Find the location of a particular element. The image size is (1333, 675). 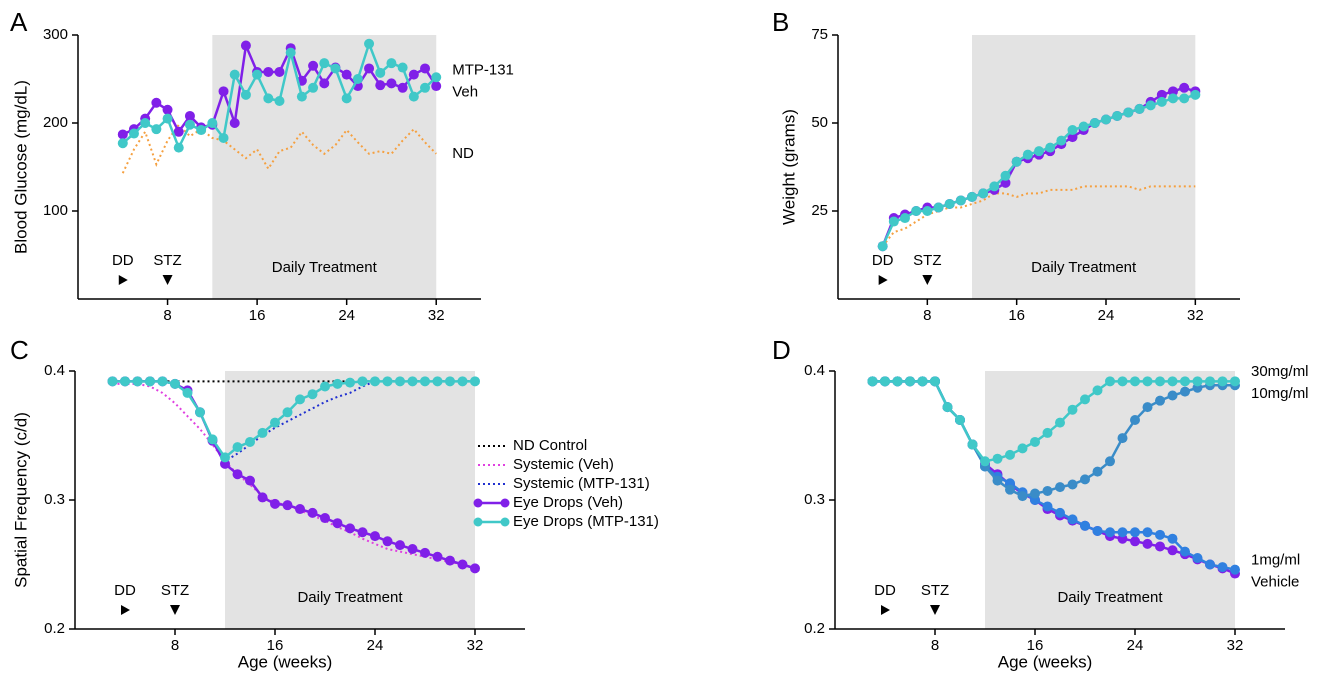

y-tick-label: 300 is located at coordinates (55, 34).